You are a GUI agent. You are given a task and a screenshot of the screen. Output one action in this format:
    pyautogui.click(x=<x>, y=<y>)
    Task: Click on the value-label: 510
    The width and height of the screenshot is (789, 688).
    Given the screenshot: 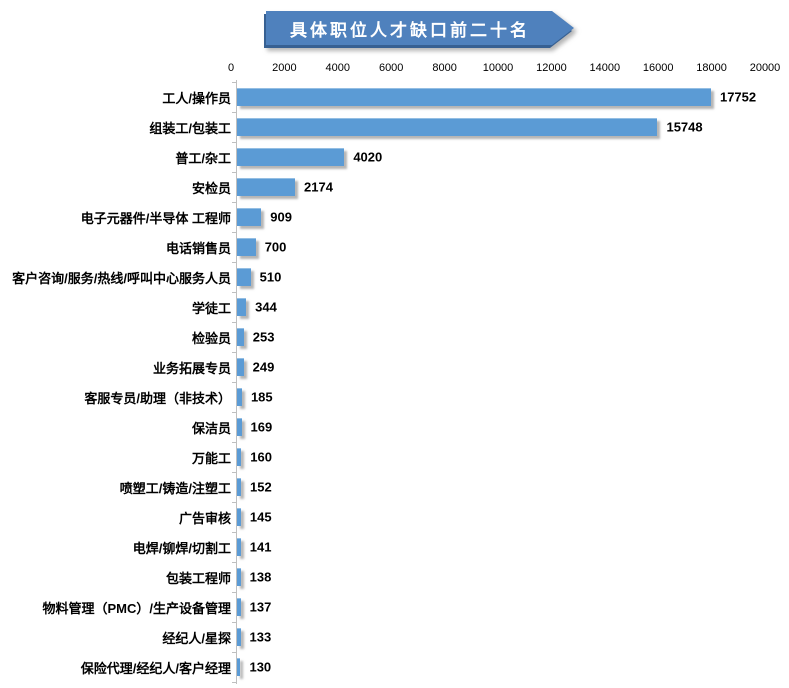 What is the action you would take?
    pyautogui.click(x=270, y=277)
    